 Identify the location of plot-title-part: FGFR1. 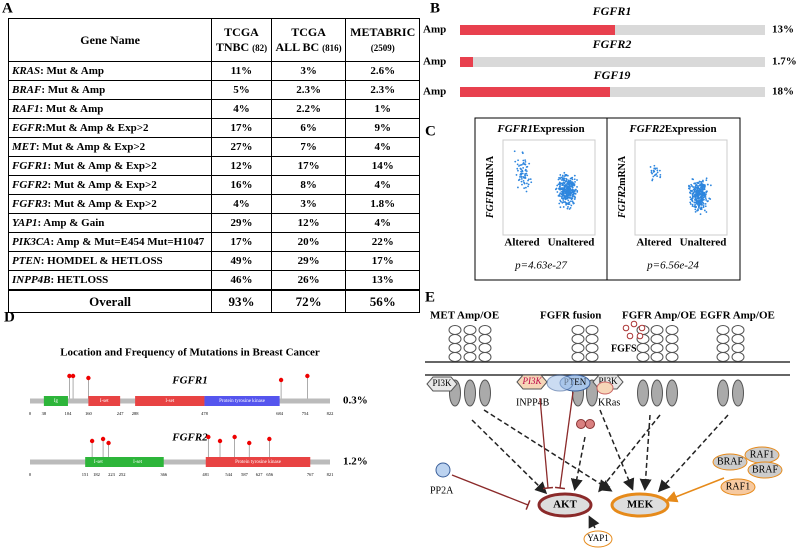
(514, 129).